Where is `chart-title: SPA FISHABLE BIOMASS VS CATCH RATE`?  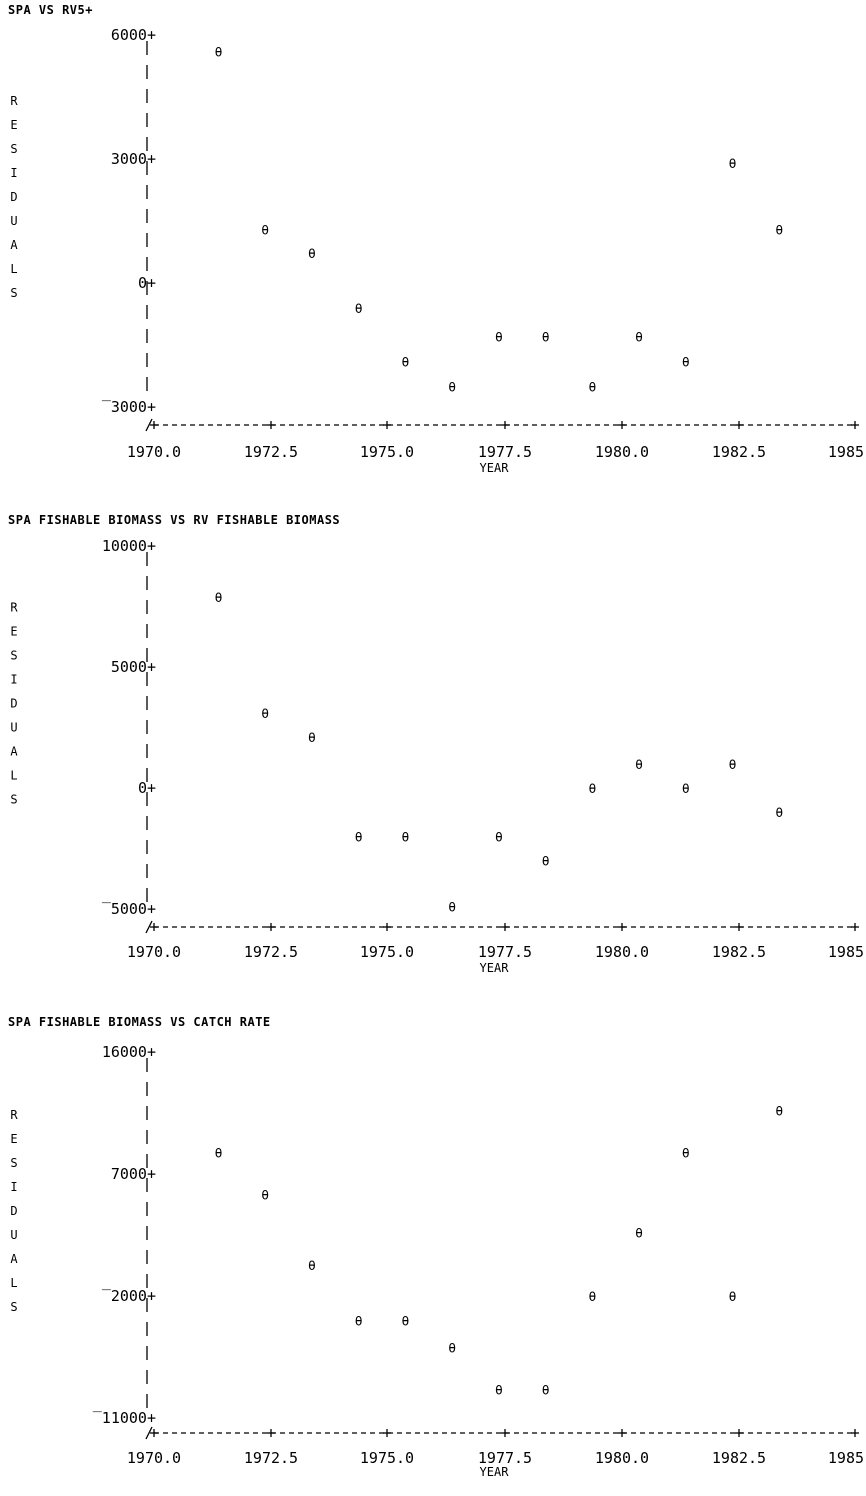
chart-title: SPA FISHABLE BIOMASS VS CATCH RATE is located at coordinates (139, 1022).